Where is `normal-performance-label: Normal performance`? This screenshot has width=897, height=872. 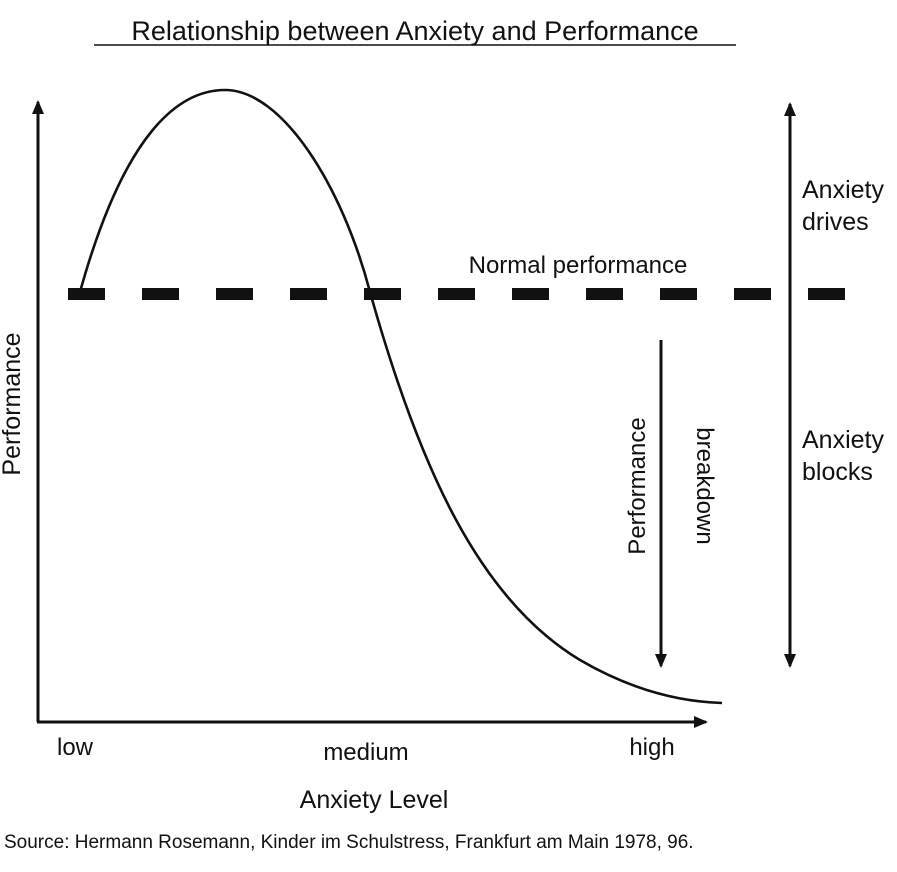
normal-performance-label: Normal performance is located at coordinates (578, 265).